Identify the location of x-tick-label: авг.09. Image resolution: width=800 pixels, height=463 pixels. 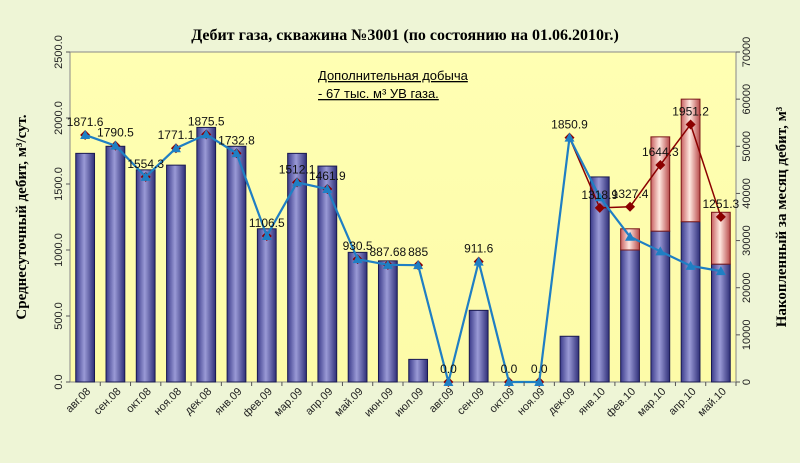
(442, 401).